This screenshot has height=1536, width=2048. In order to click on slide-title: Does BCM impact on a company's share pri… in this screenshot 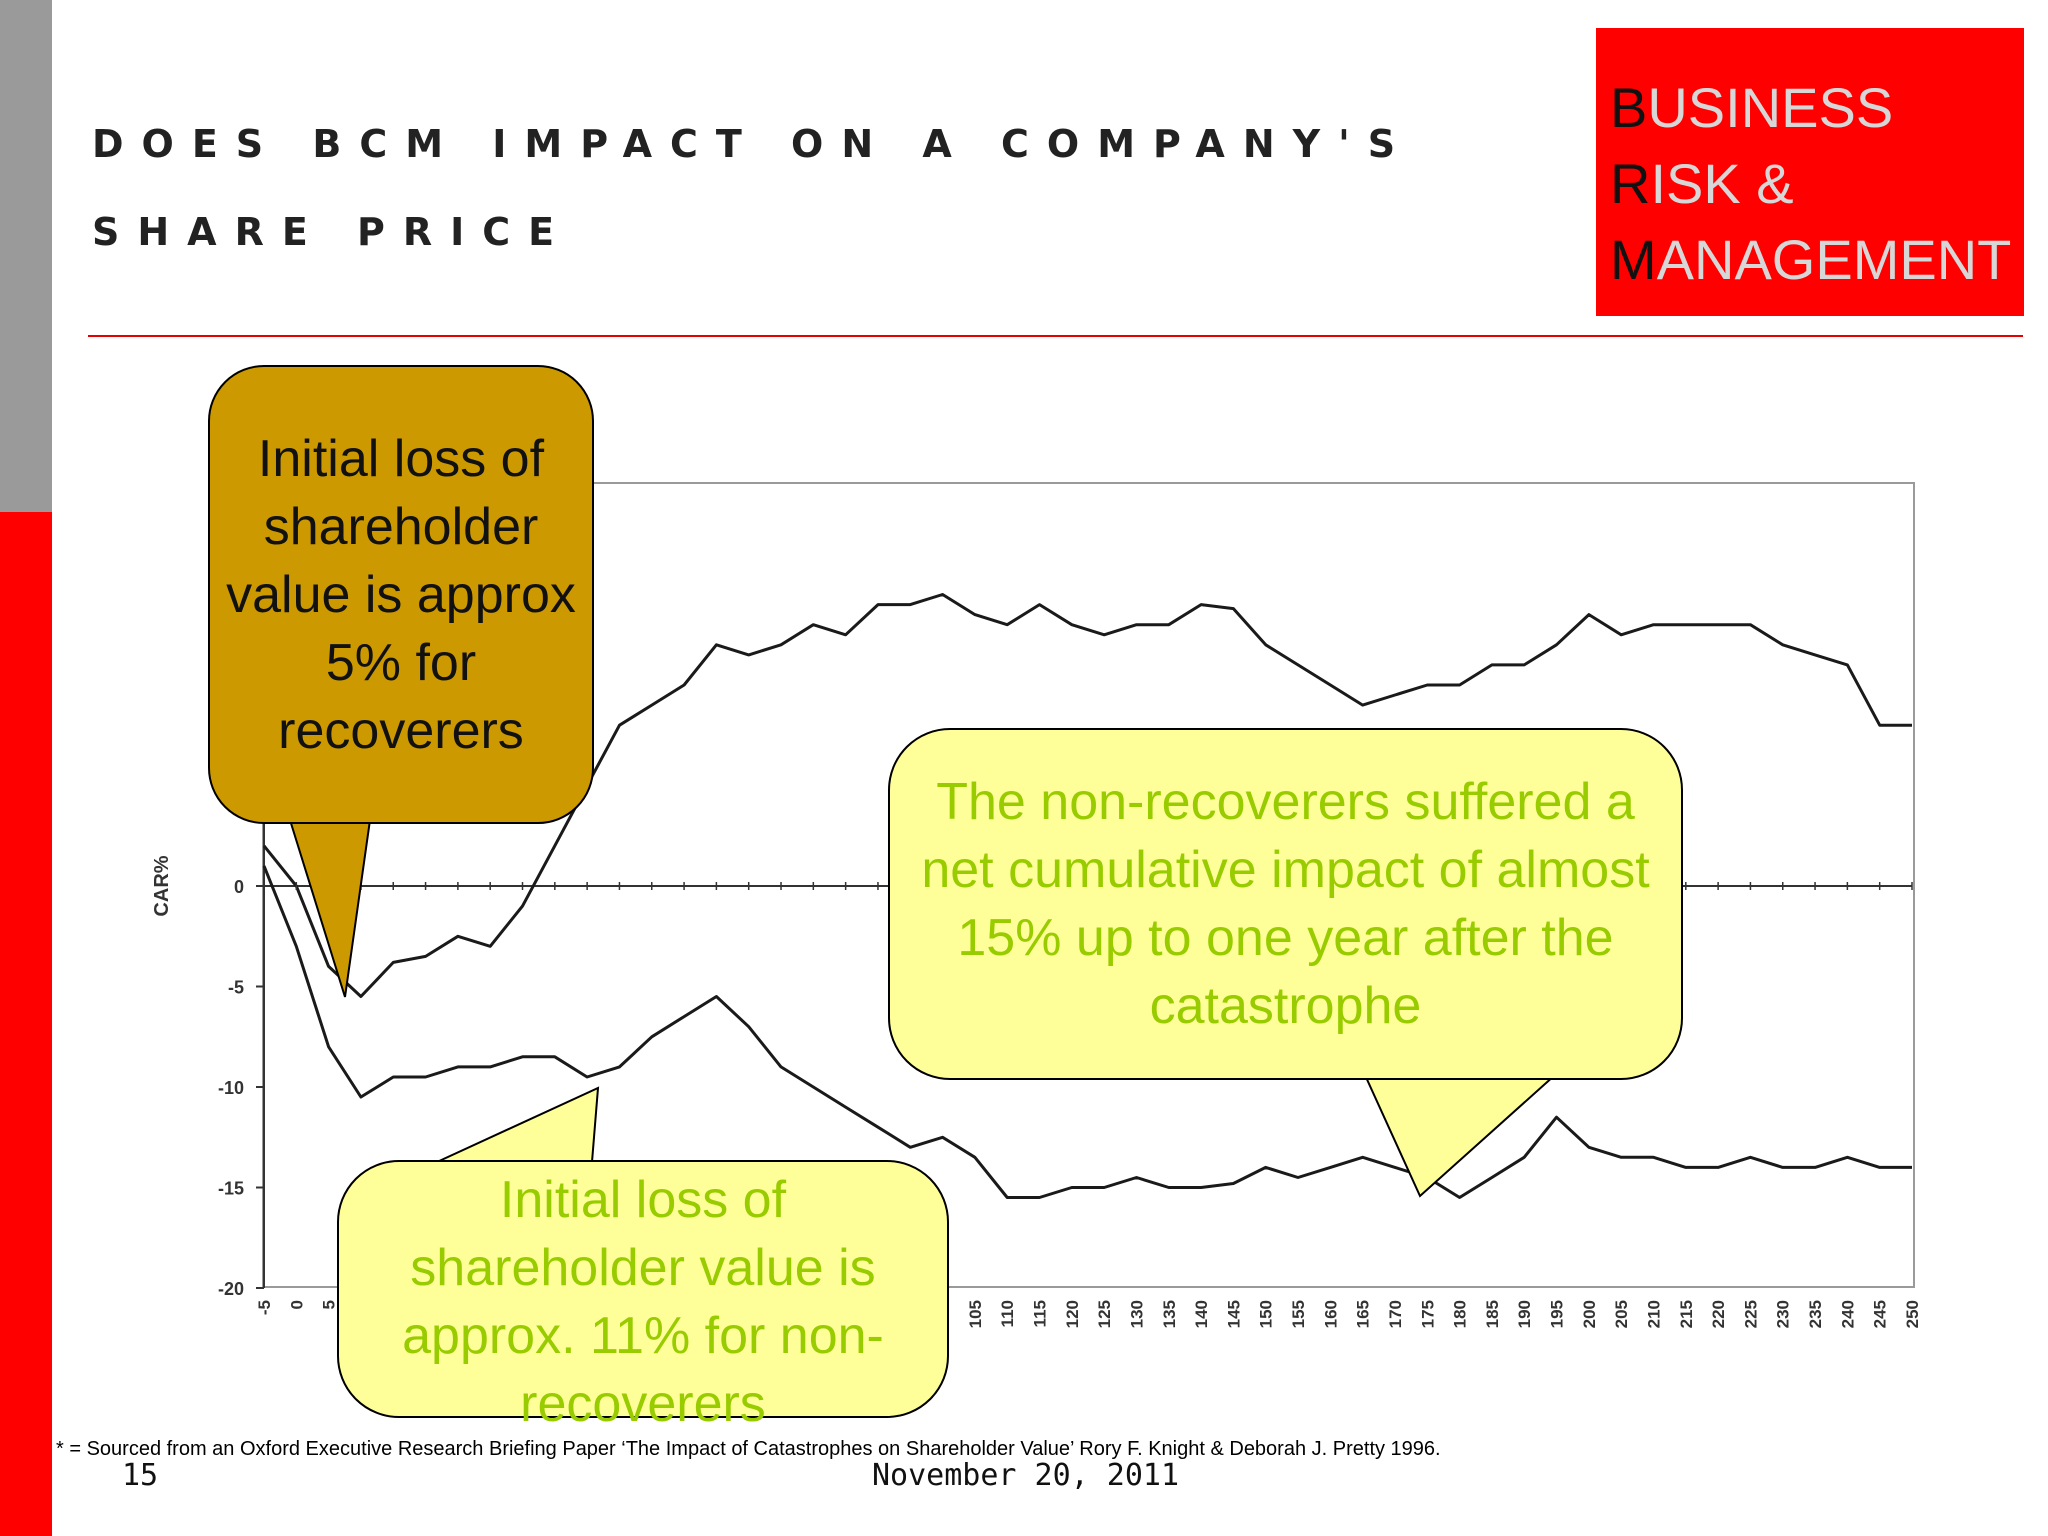, I will do `click(822, 188)`.